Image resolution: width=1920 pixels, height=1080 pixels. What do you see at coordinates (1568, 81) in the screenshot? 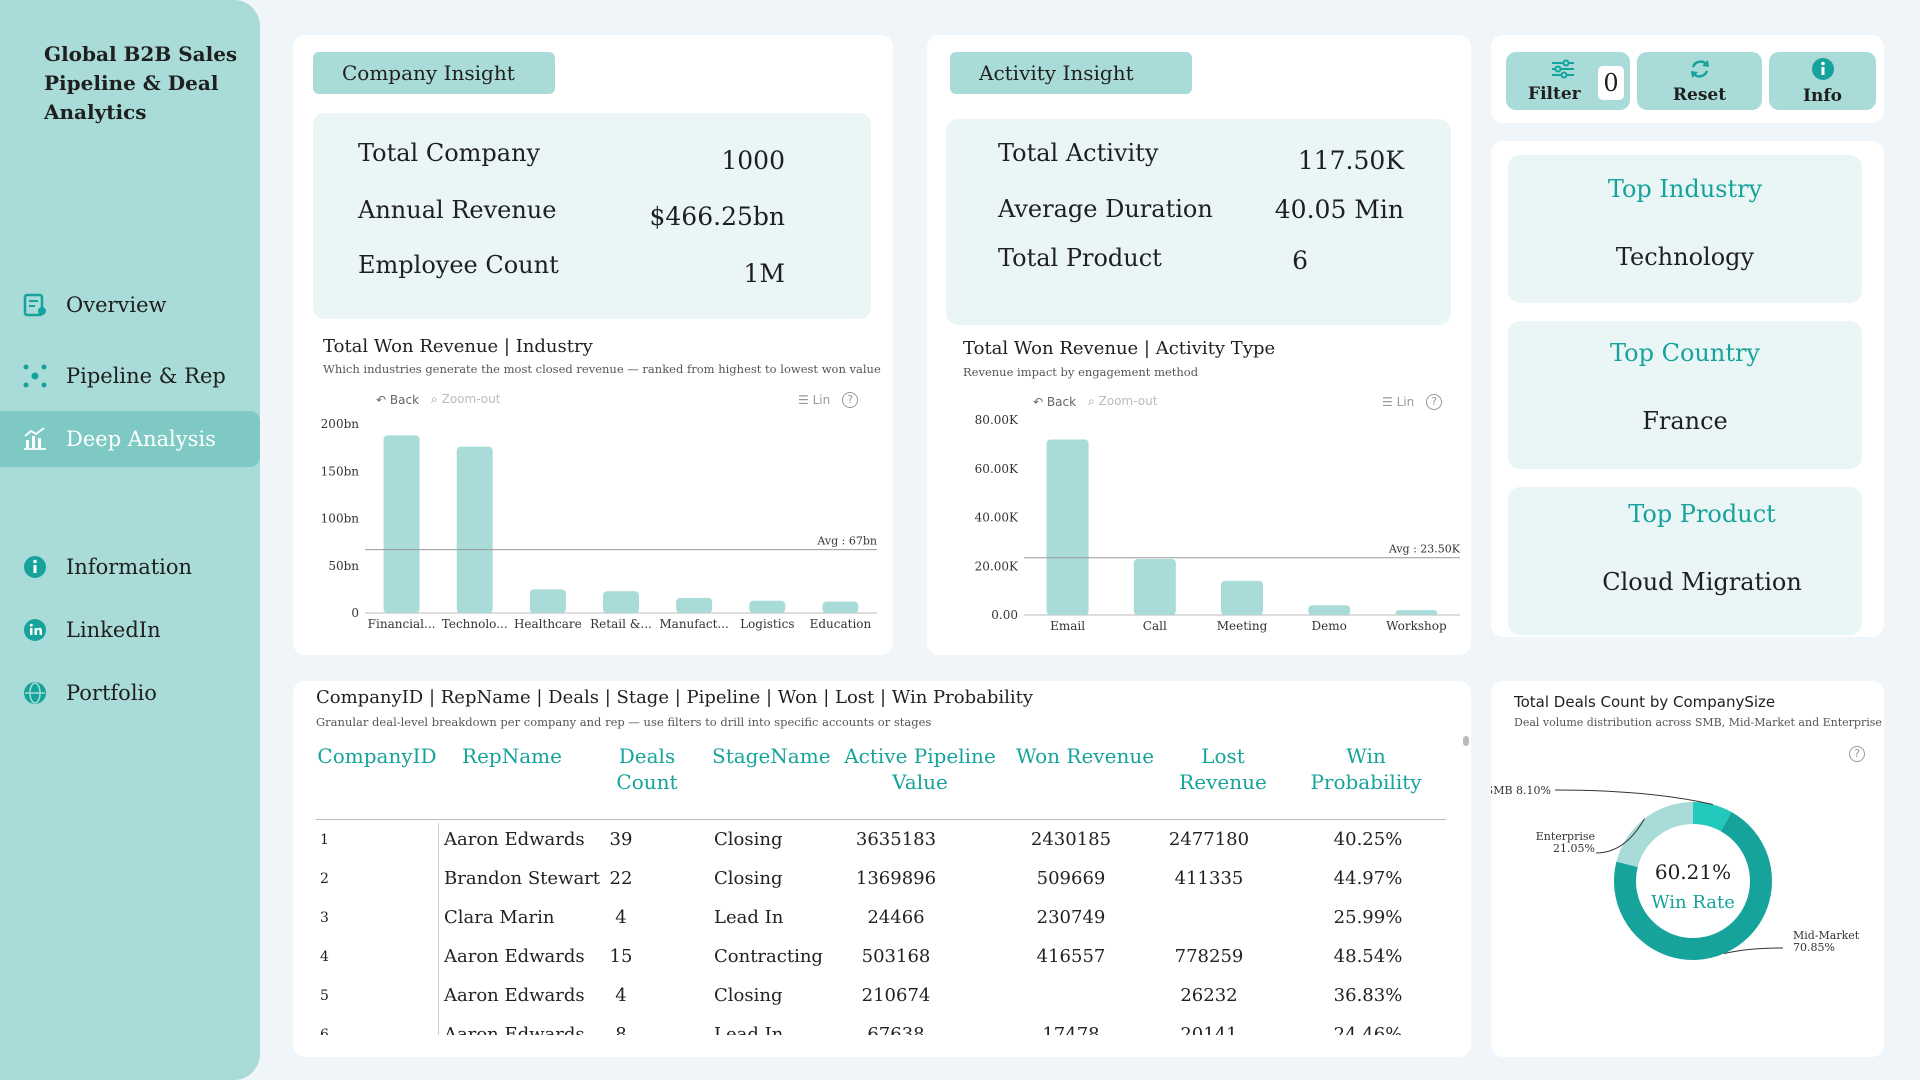
I see `filter-button: Filter 0` at bounding box center [1568, 81].